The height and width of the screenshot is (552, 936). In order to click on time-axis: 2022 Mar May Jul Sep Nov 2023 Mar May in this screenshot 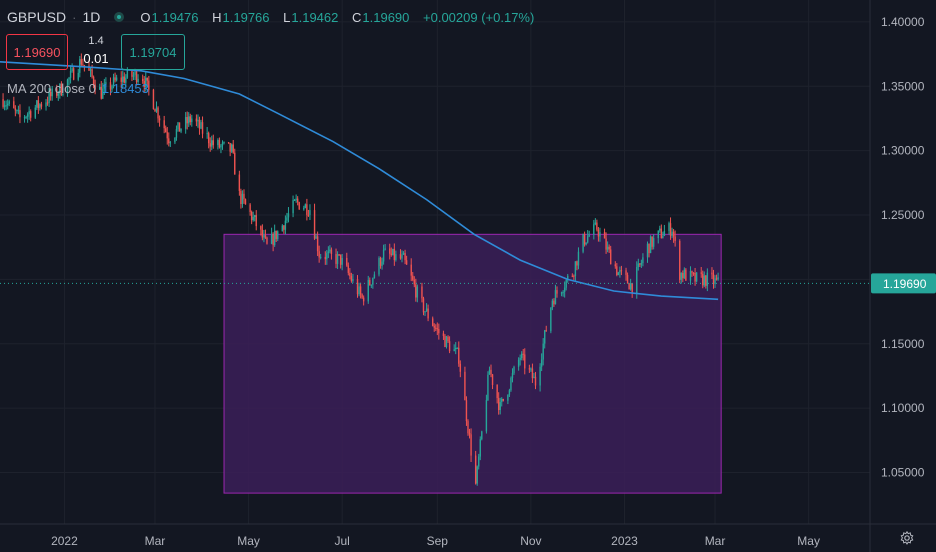, I will do `click(468, 535)`.